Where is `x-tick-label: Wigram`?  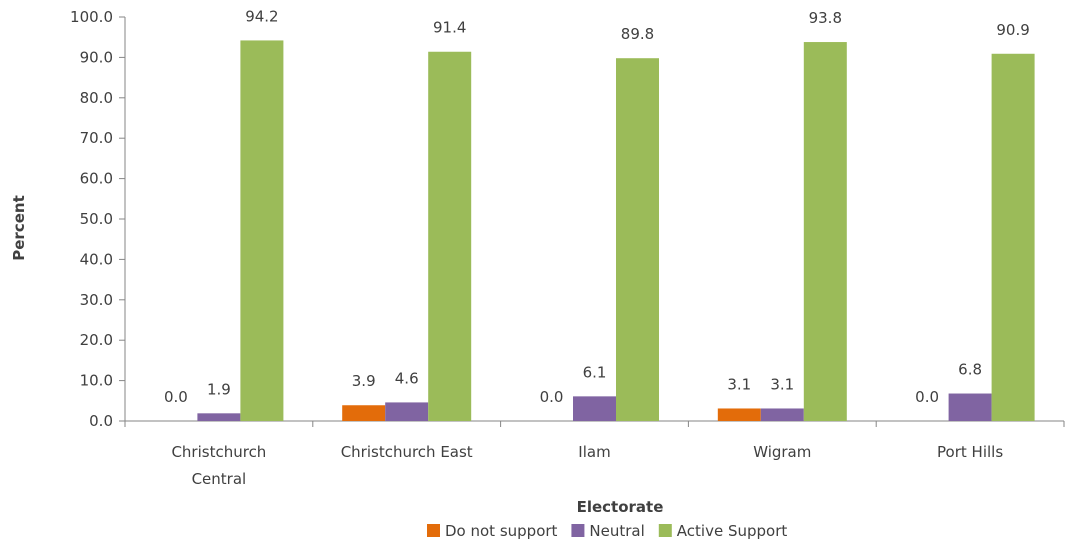 x-tick-label: Wigram is located at coordinates (782, 452).